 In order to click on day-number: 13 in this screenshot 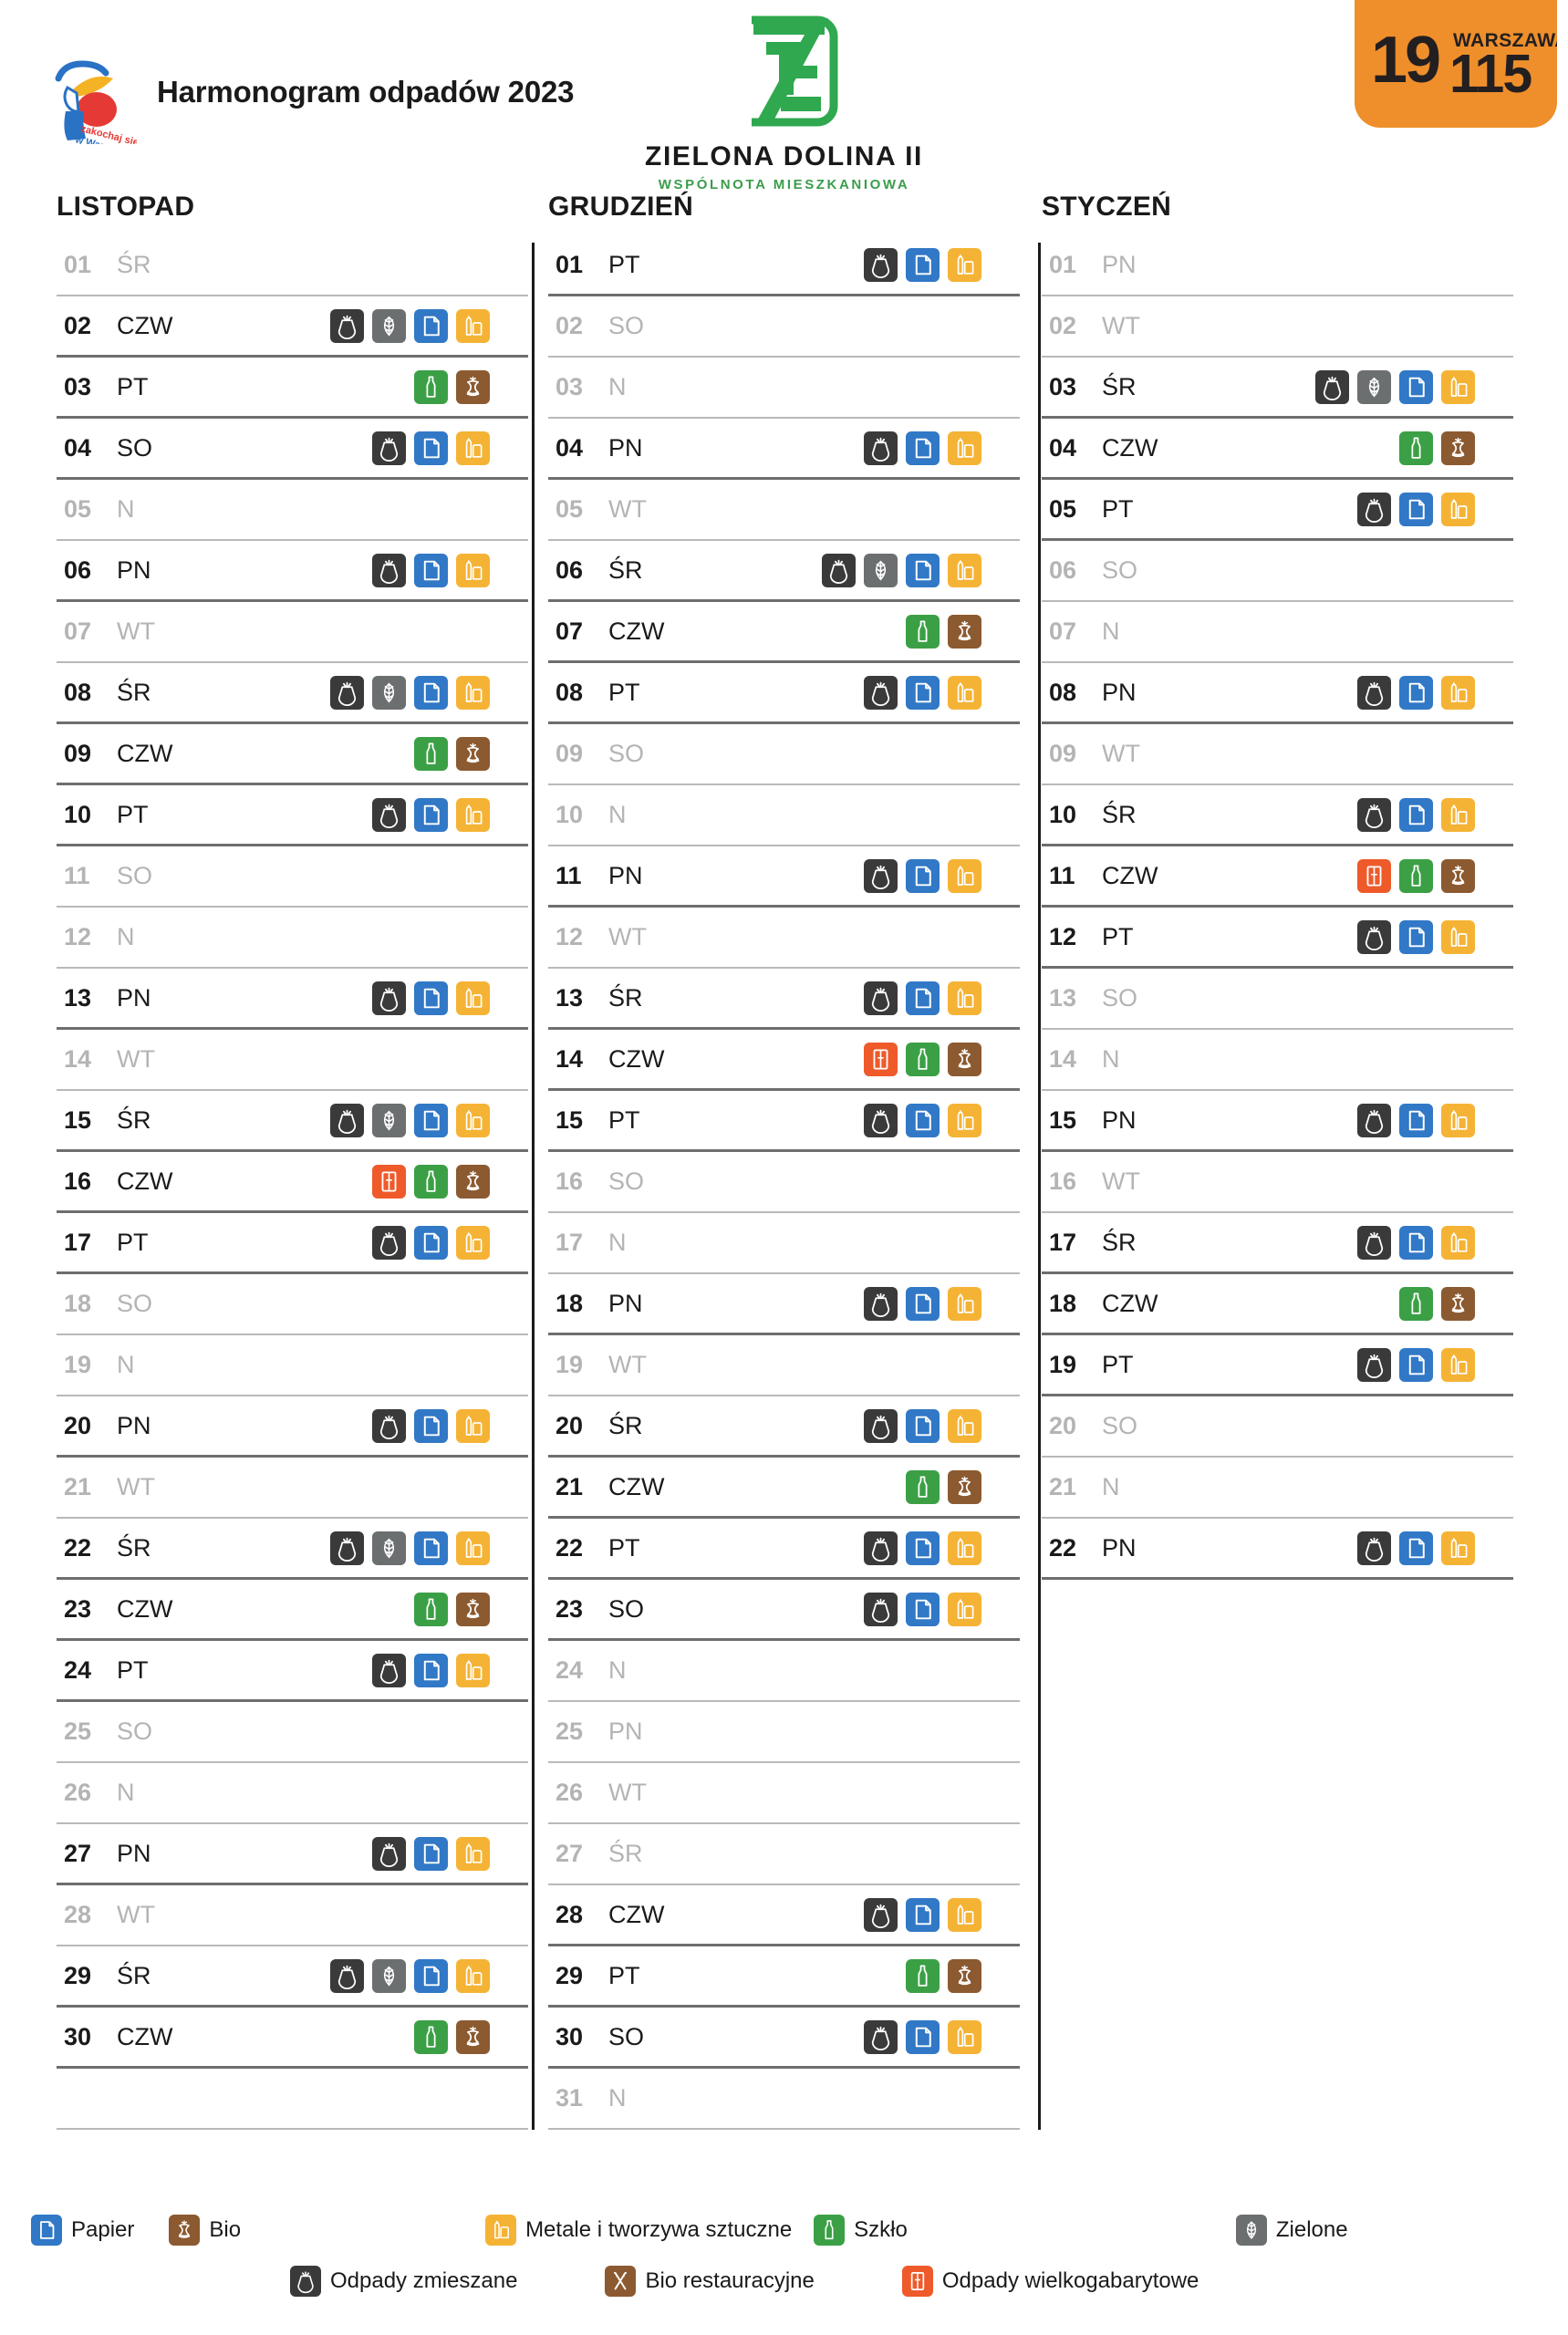, I will do `click(78, 997)`.